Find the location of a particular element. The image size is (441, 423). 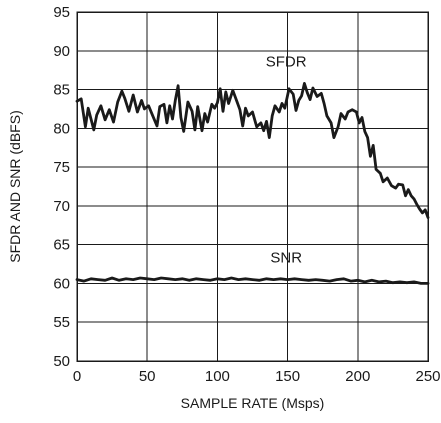

y-tick-label: 60 is located at coordinates (61, 283).